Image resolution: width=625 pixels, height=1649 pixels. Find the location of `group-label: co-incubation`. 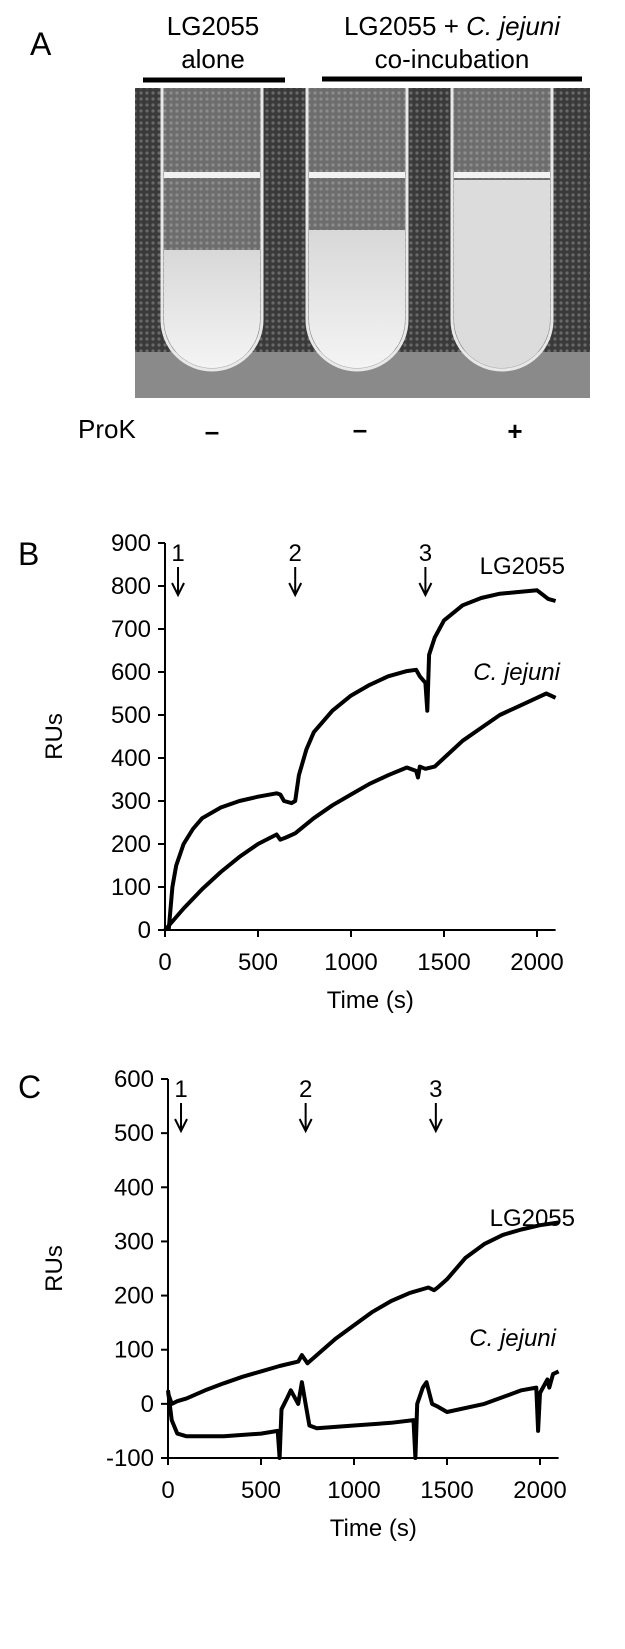

group-label: co-incubation is located at coordinates (452, 59).